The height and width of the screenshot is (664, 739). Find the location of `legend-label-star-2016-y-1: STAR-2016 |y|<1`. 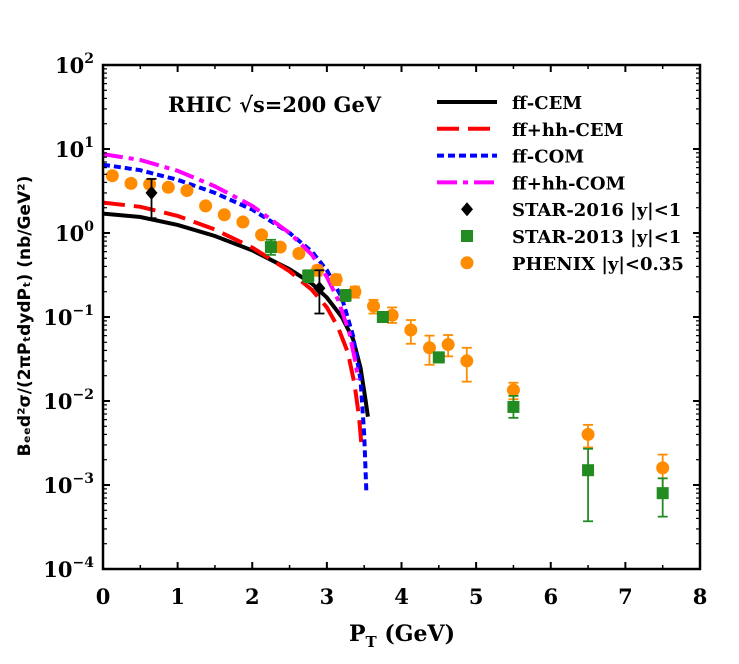

legend-label-star-2016-y-1: STAR-2016 |y|<1 is located at coordinates (596, 210).